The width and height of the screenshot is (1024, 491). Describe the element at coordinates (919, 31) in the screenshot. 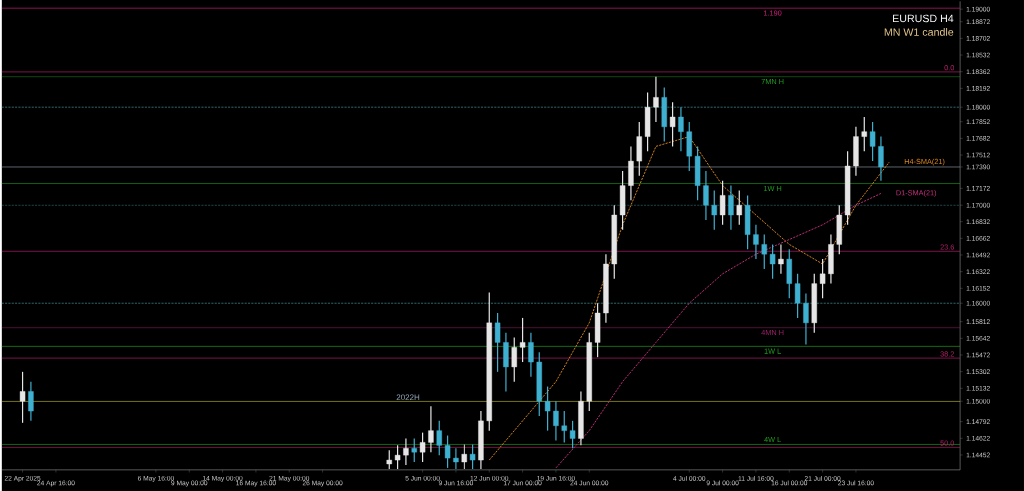

I see `text: MN W1 candle` at that location.